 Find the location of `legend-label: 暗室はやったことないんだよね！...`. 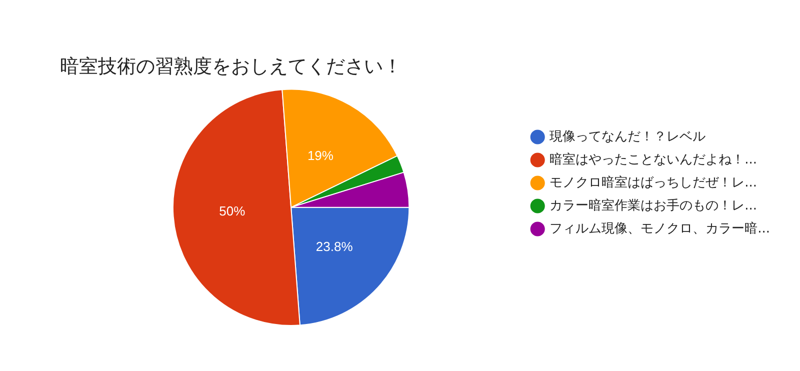

legend-label: 暗室はやったことないんだよね！... is located at coordinates (654, 159).